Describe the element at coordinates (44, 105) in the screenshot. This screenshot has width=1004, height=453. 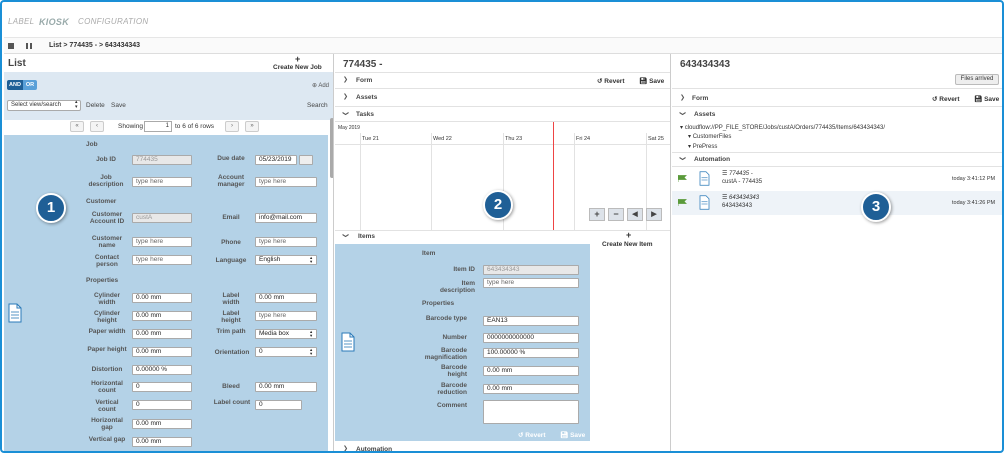
I see `view-search-select: Select view/search` at that location.